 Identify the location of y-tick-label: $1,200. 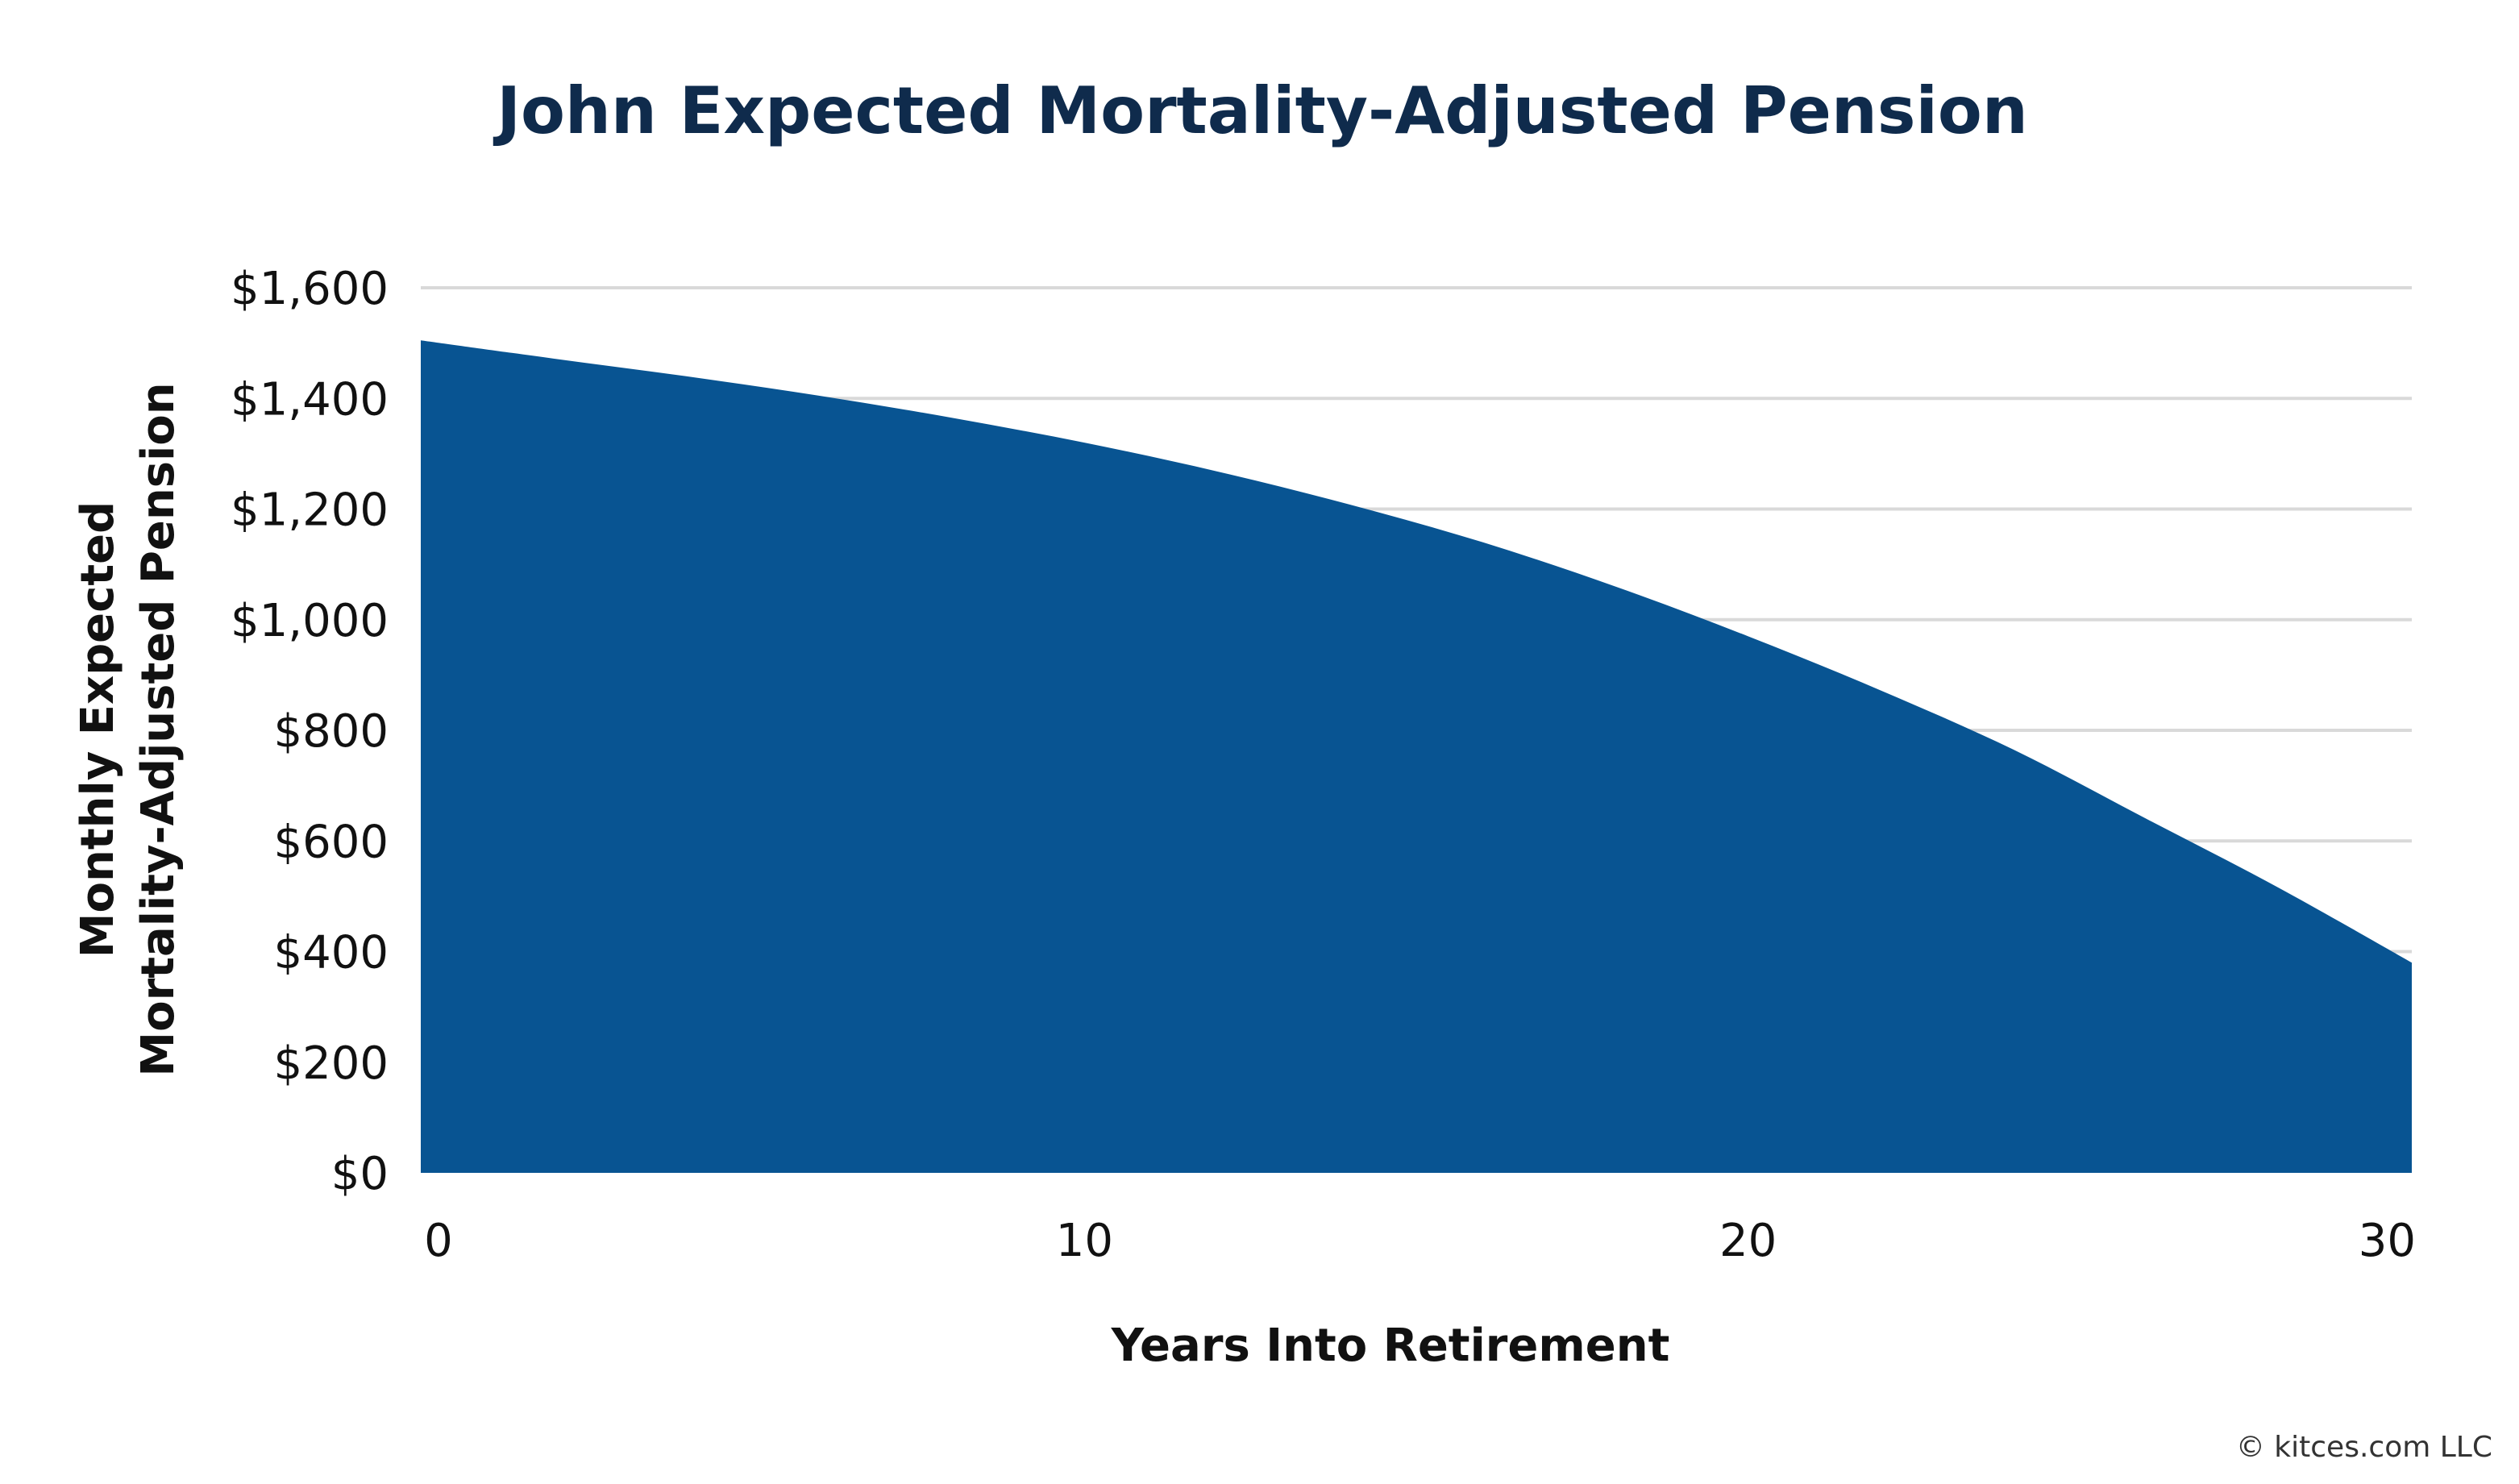
(310, 510).